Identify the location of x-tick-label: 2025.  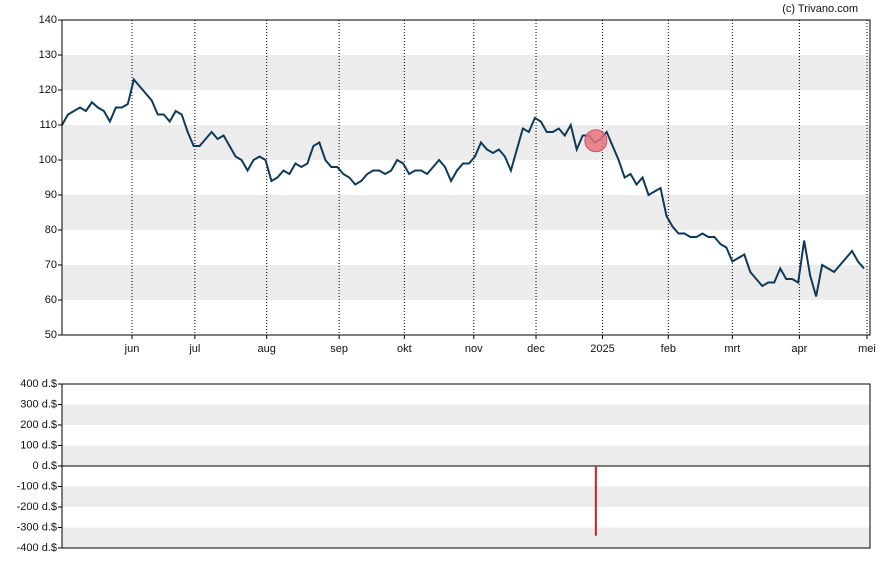
(602, 349).